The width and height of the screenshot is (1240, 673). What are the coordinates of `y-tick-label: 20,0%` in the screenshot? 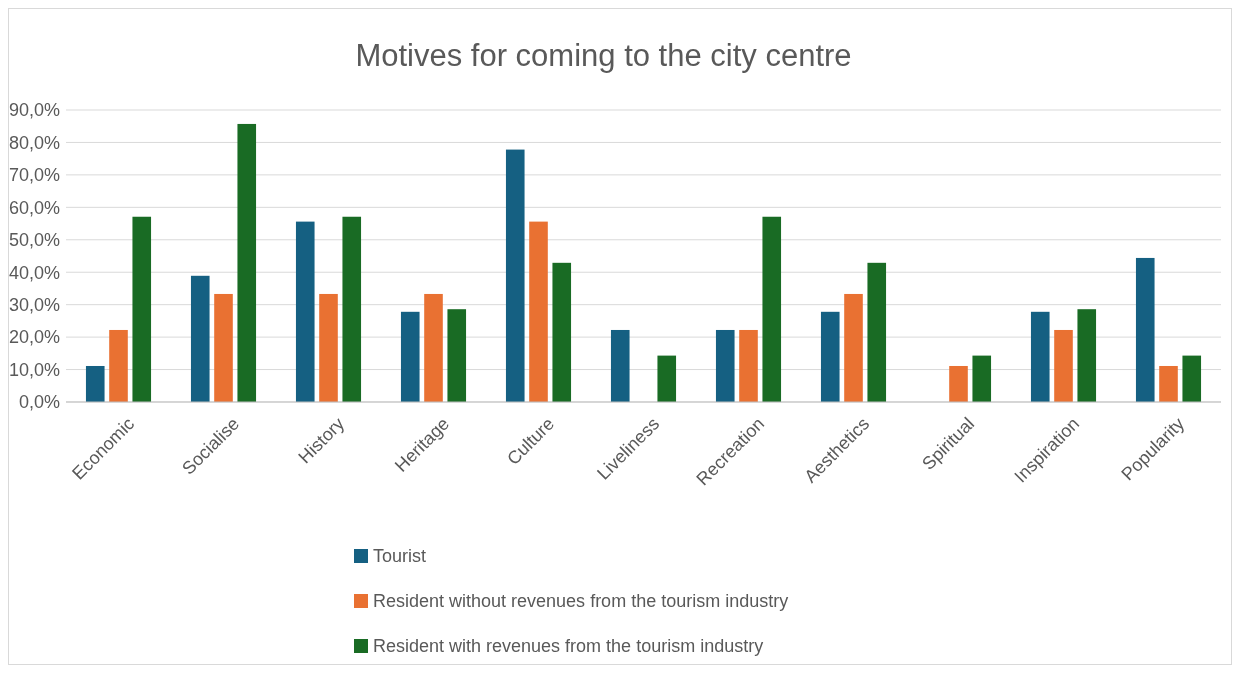 It's located at (34, 337).